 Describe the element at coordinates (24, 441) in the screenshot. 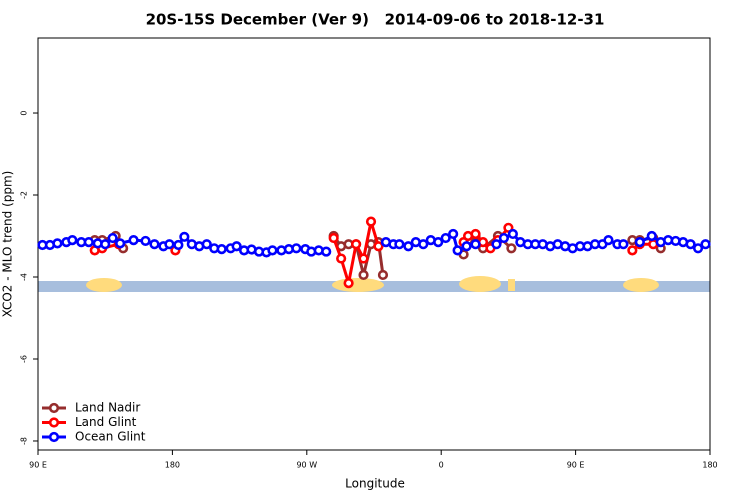

I see `y-tick-label: -8` at that location.